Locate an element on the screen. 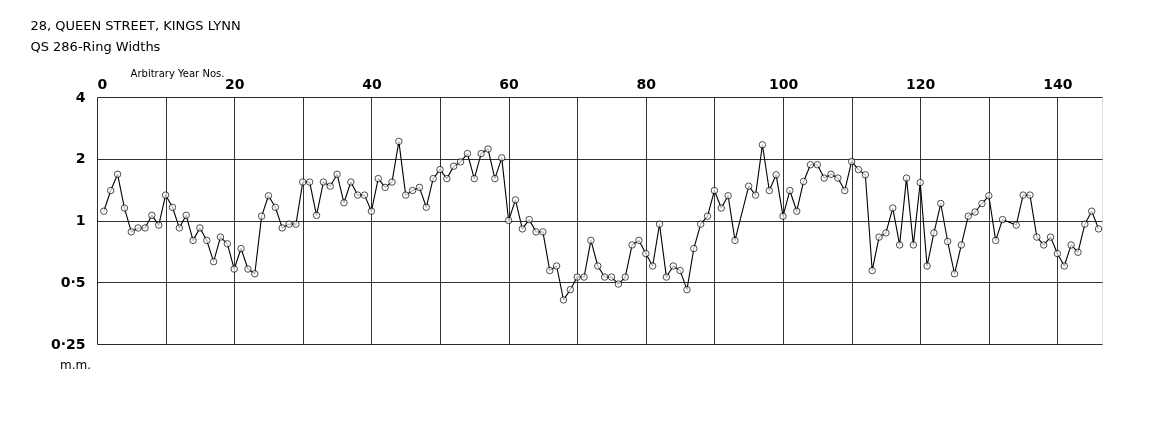  x-tick-label: 40 is located at coordinates (372, 83).